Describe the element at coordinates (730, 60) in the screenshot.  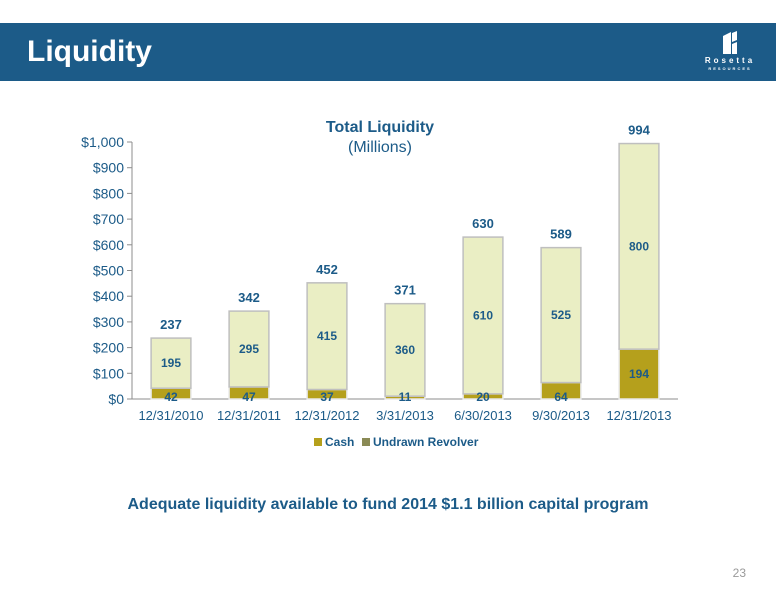
I see `logo-name: Rosetta` at that location.